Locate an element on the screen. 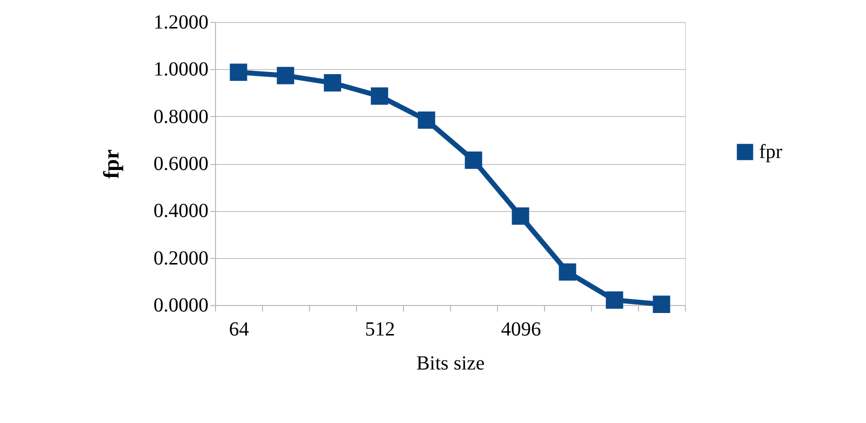 Image resolution: width=866 pixels, height=423 pixels. x-tick-label: 64 is located at coordinates (239, 329).